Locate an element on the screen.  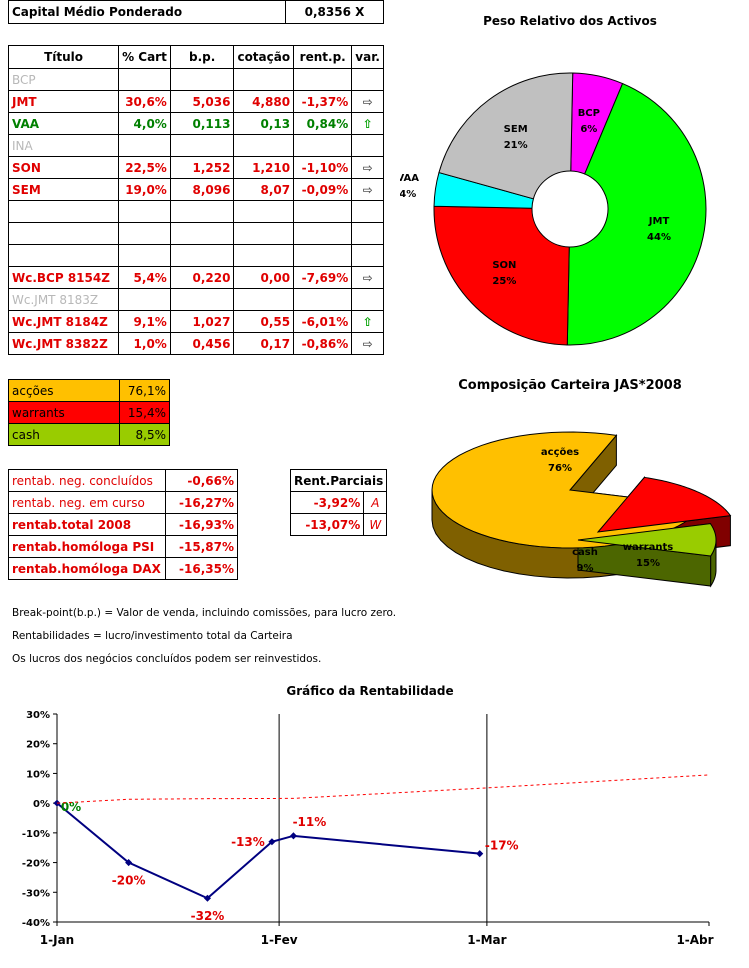
slice-pct: 25% is located at coordinates (504, 281).